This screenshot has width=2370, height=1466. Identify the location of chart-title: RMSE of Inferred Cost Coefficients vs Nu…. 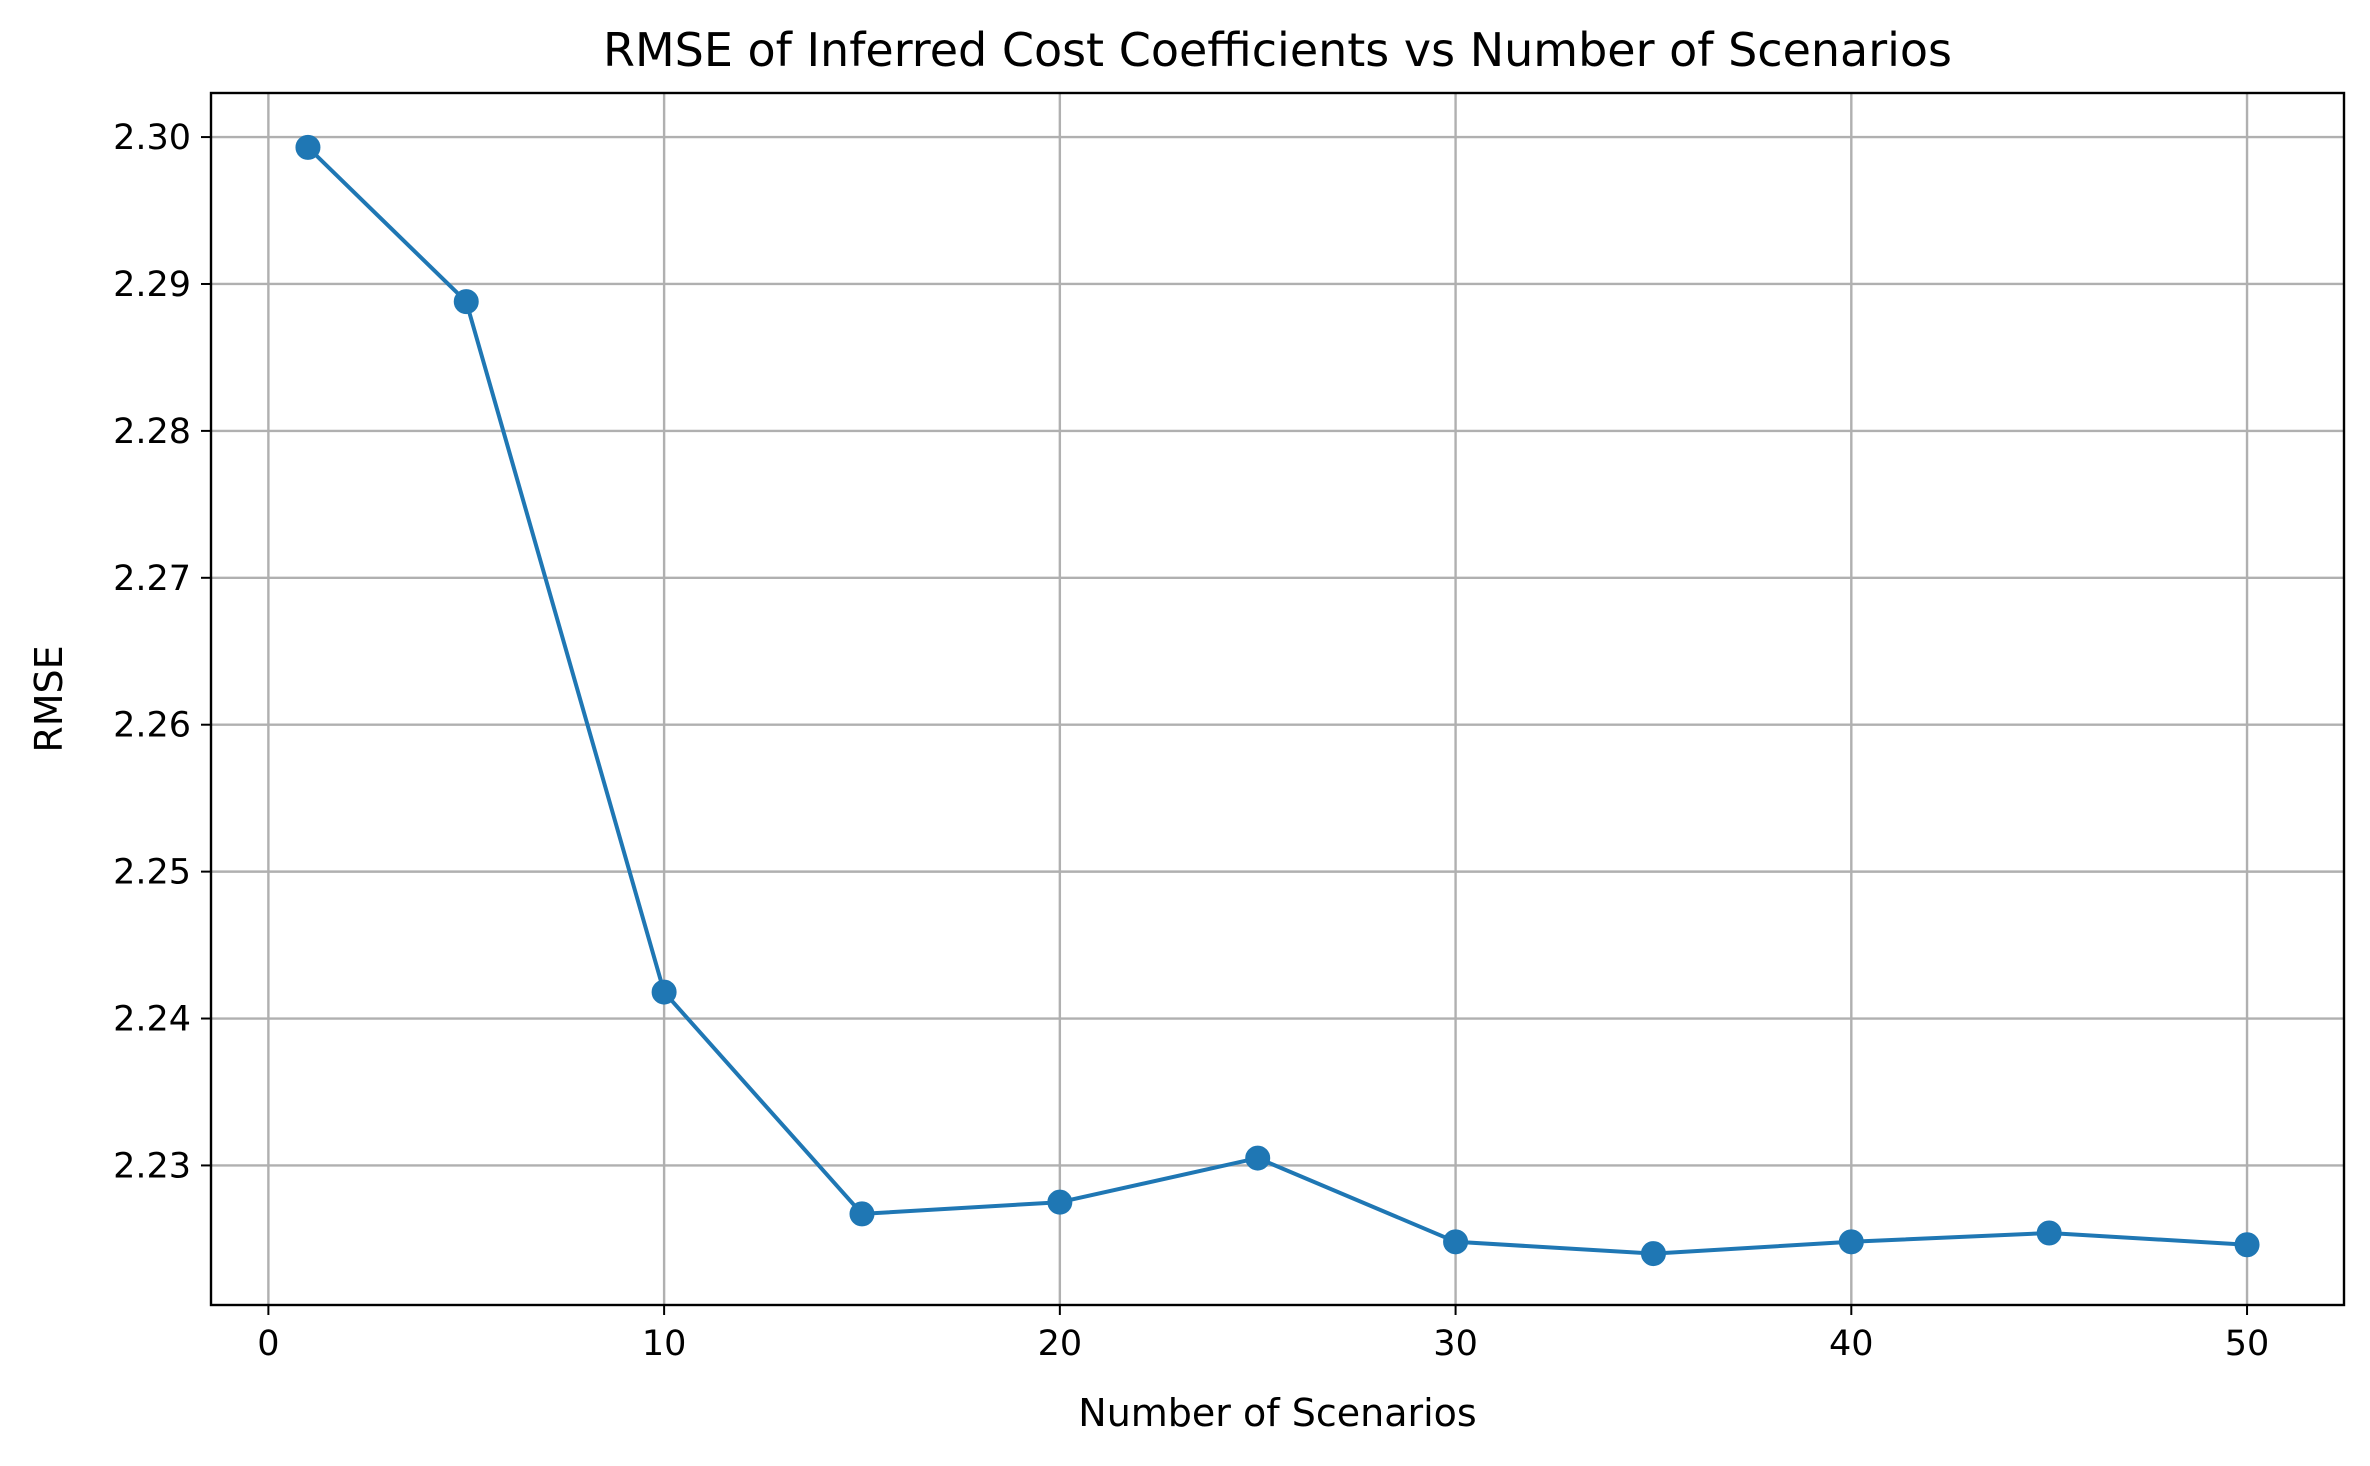
(1277, 50).